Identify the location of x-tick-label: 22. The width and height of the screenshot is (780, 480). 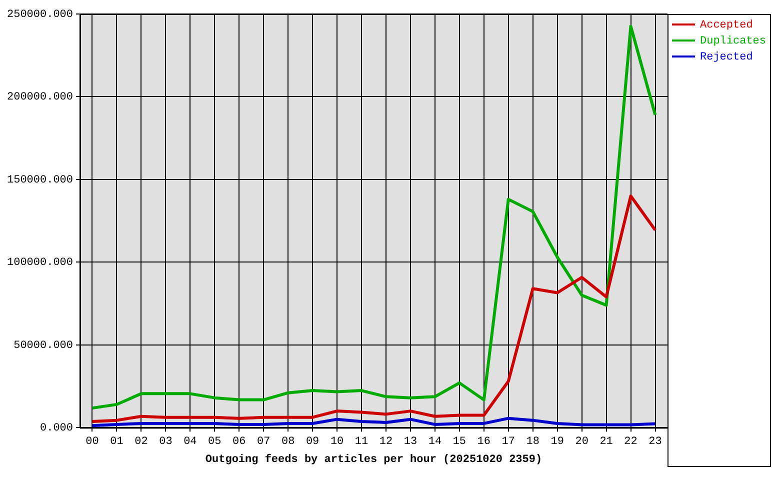
(631, 442).